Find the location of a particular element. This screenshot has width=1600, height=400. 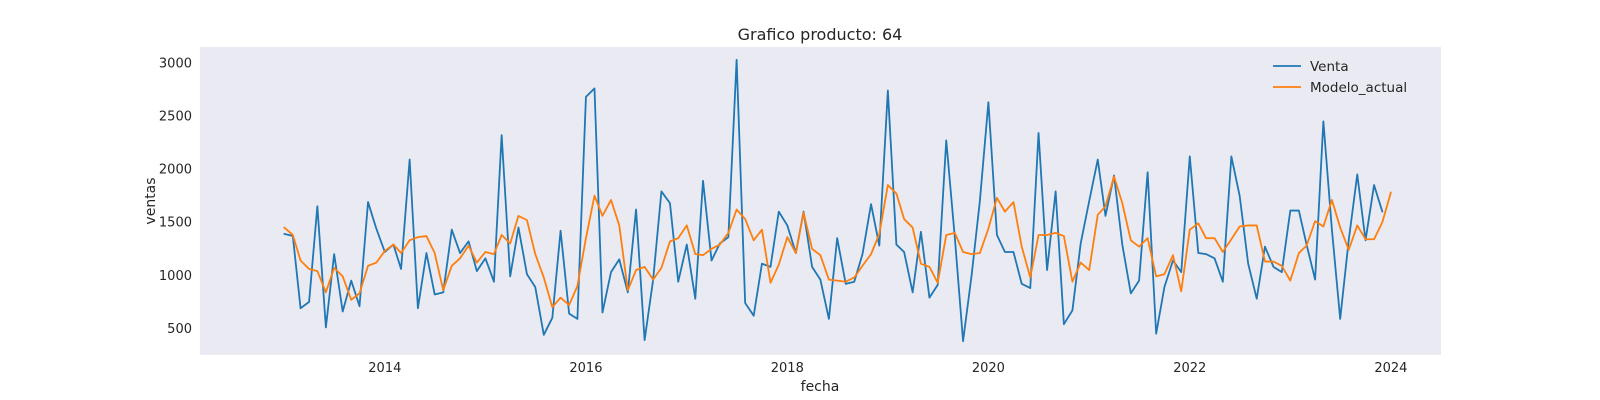

y-axis-label: ventas is located at coordinates (151, 200).